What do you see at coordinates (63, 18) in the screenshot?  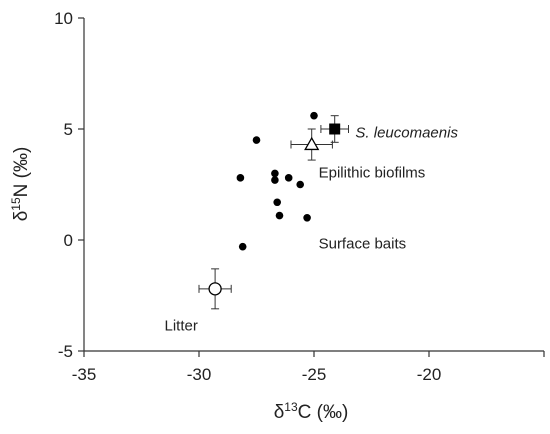 I see `y-tick-label: 10` at bounding box center [63, 18].